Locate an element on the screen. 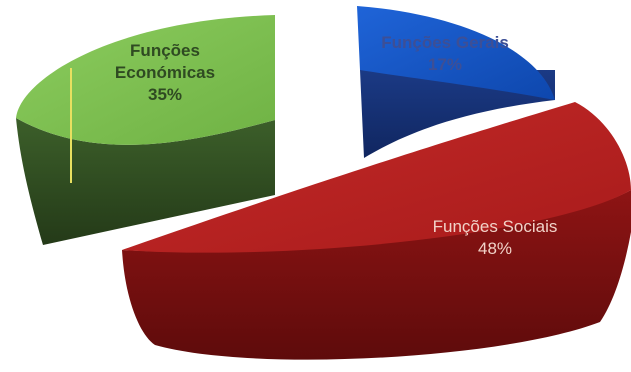  label-sociais: Funções Sociais 48% is located at coordinates (495, 238).